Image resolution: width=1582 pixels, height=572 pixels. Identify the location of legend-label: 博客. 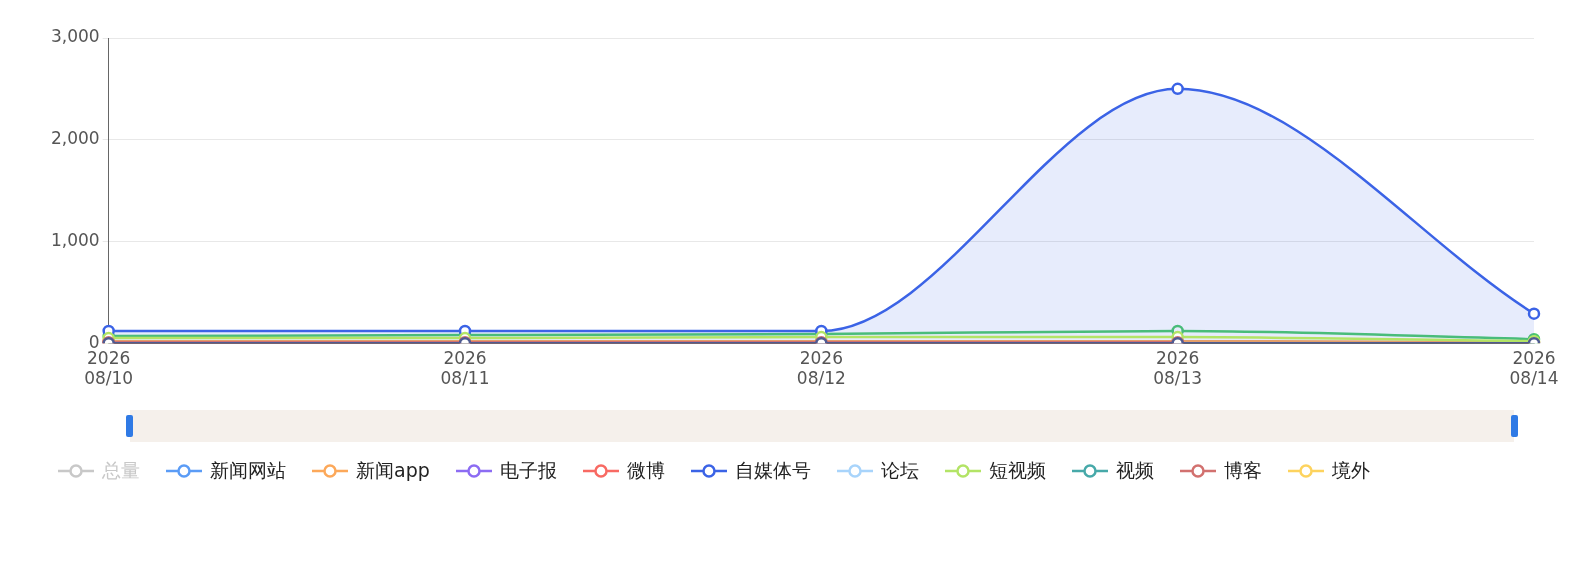
(1242, 470).